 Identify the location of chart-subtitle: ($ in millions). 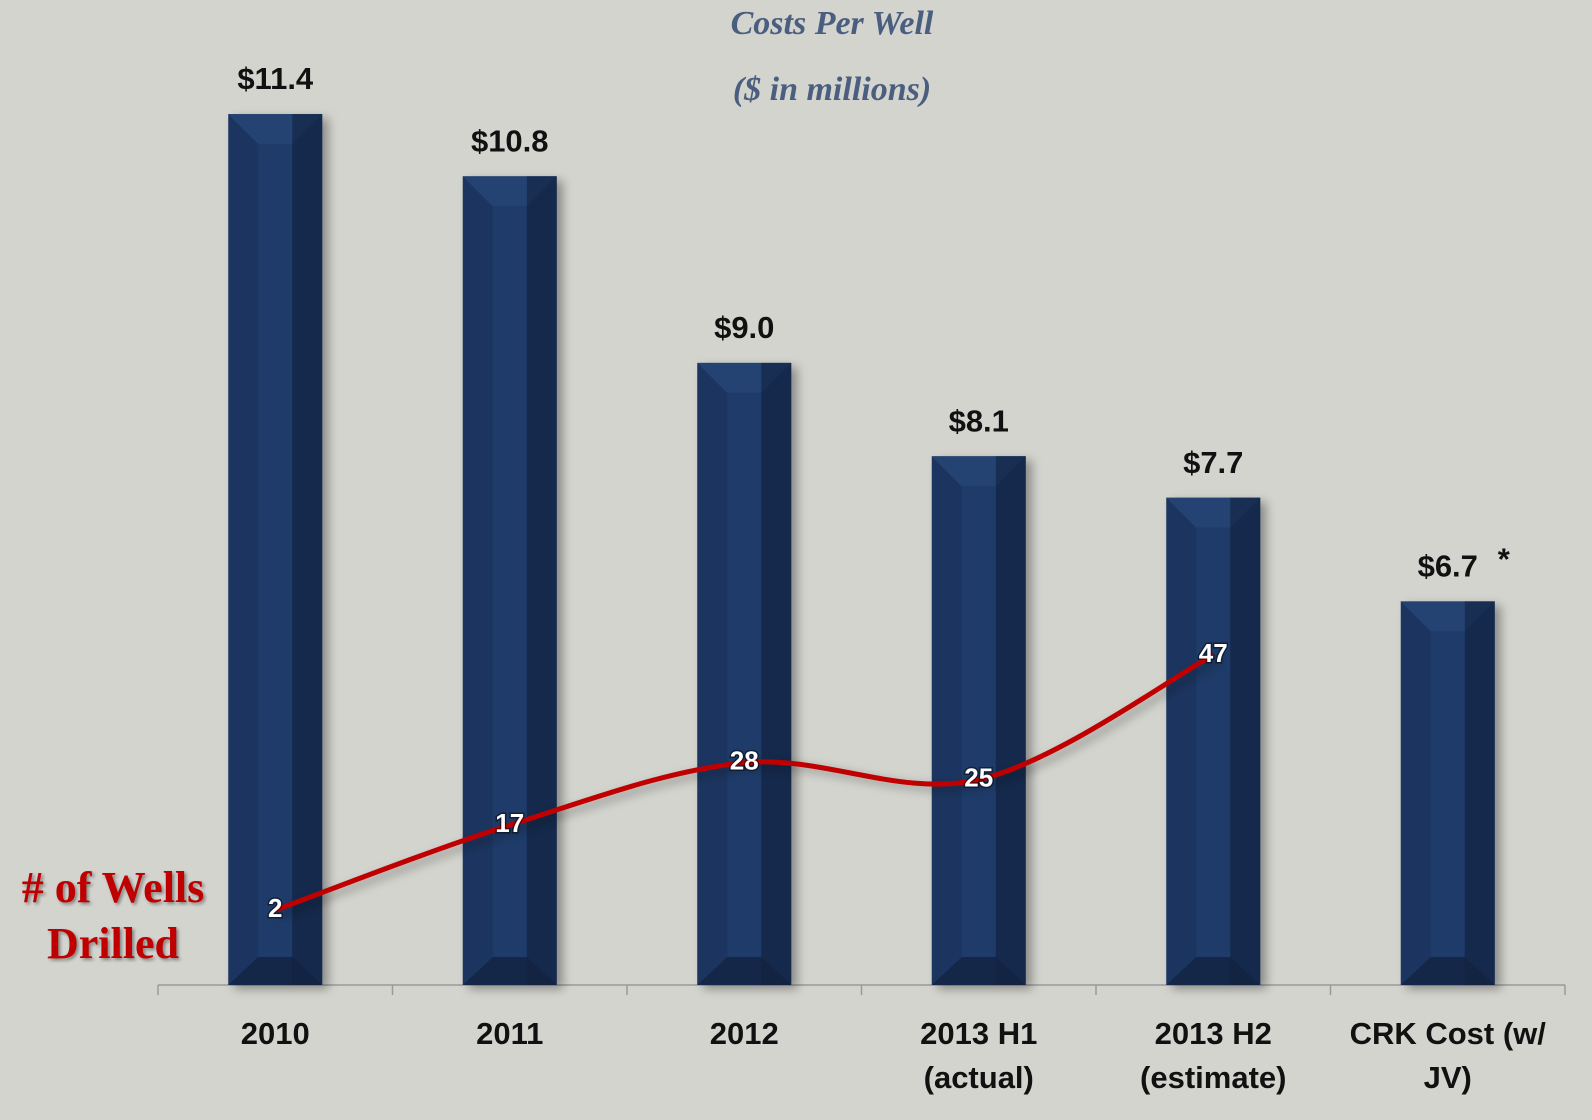
(832, 89).